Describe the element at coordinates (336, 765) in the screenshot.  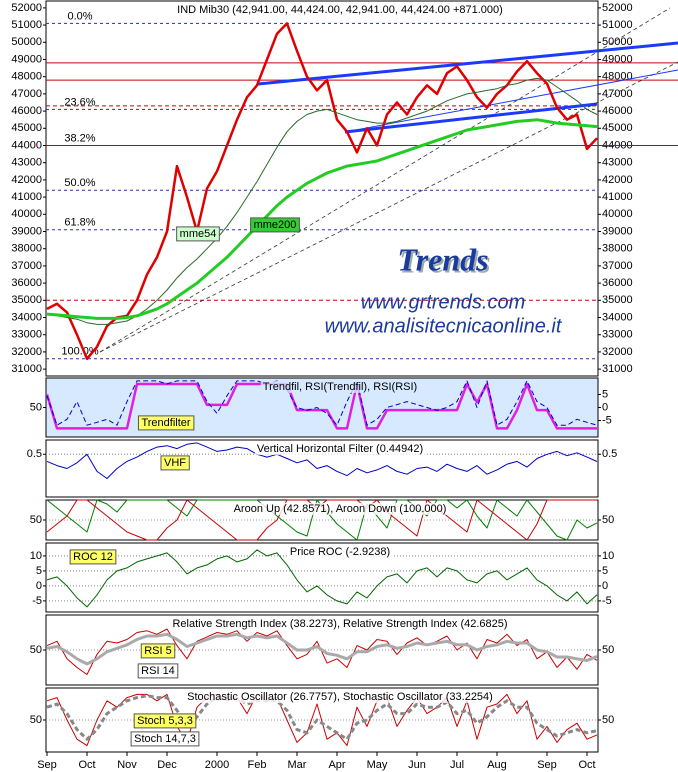
I see `x-tick-label: Apr` at that location.